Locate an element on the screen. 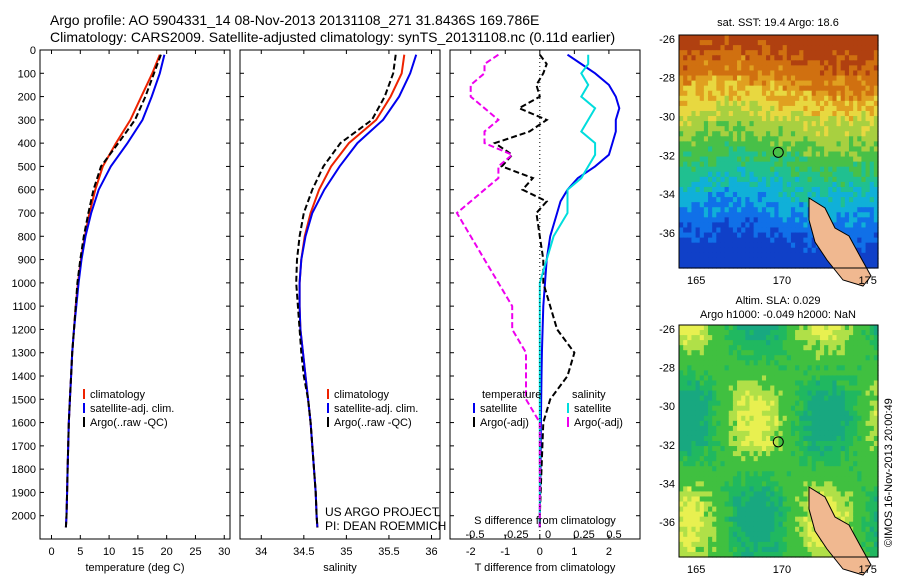  pressure-tick-label: 2000 is located at coordinates (24, 517).